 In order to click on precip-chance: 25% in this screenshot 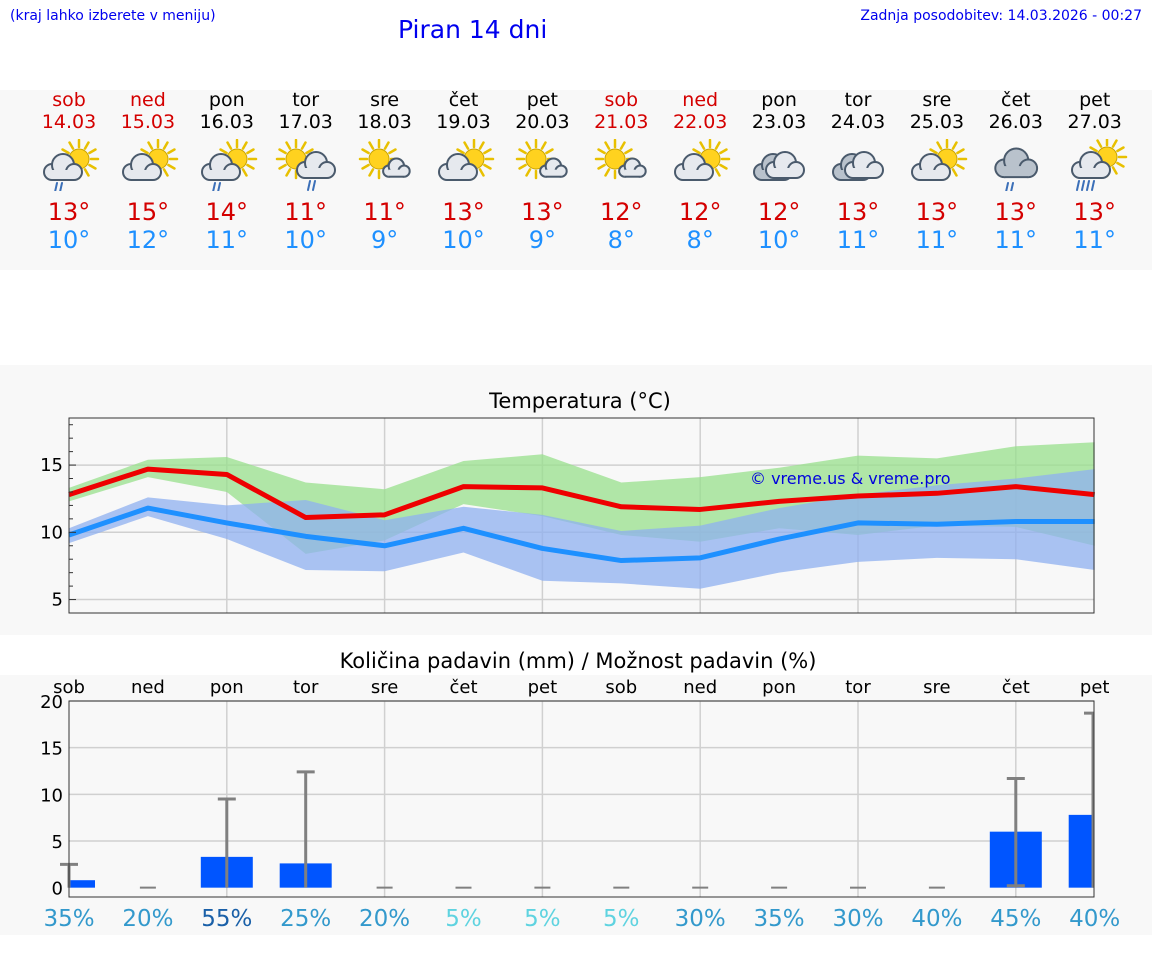, I will do `click(305, 919)`.